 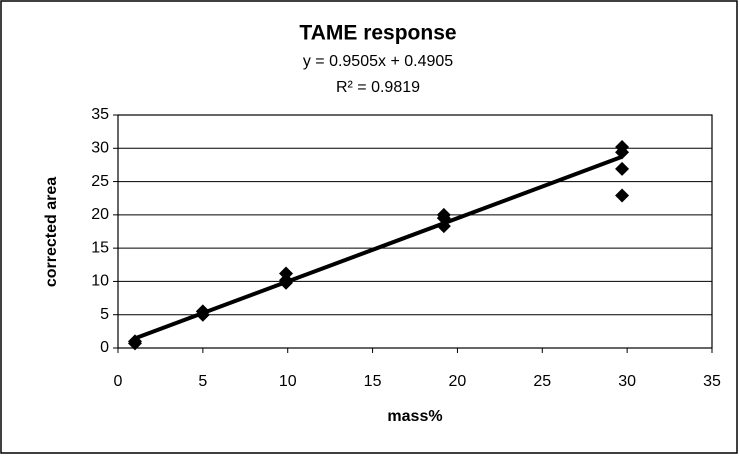 What do you see at coordinates (118, 381) in the screenshot?
I see `x-tick-label: 0` at bounding box center [118, 381].